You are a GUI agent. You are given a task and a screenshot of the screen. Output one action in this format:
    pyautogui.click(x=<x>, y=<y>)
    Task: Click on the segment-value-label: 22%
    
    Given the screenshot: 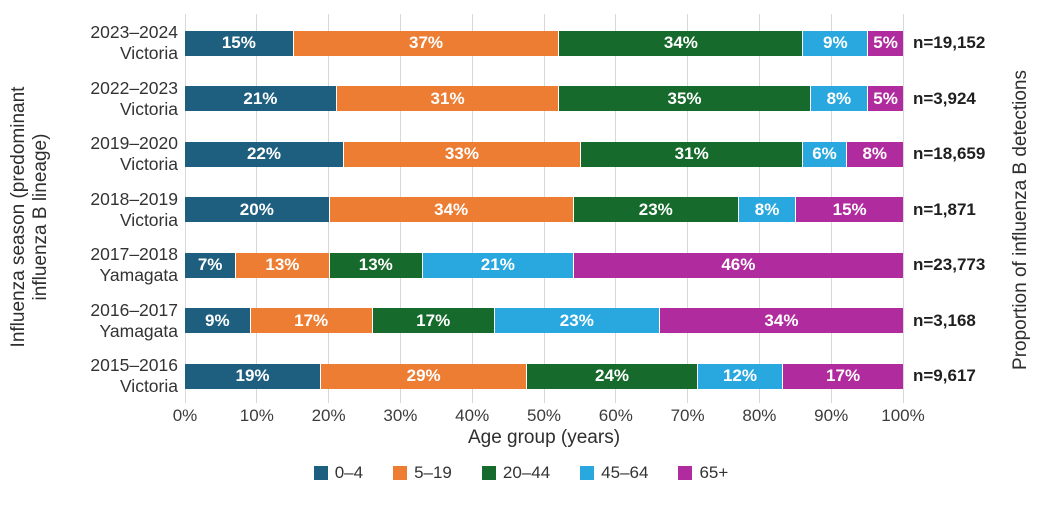 What is the action you would take?
    pyautogui.click(x=263, y=153)
    